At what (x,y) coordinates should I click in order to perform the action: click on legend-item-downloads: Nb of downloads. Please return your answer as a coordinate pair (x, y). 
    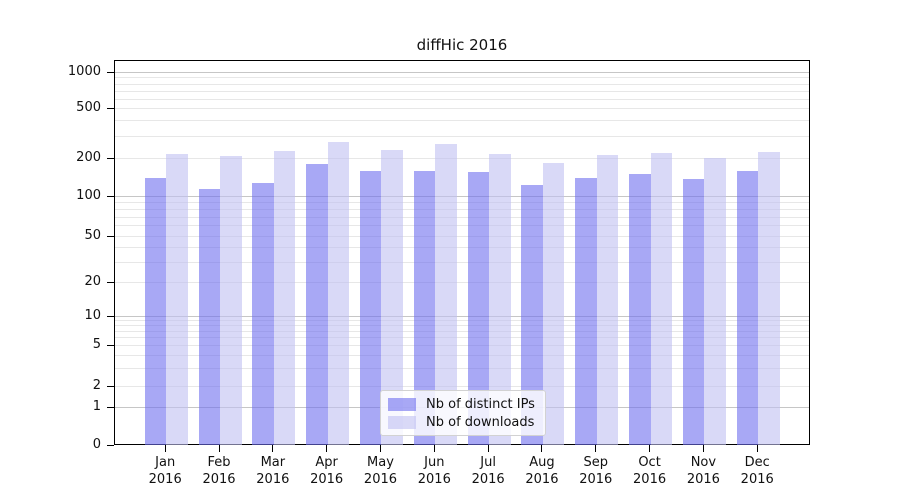
    Looking at the image, I should click on (466, 422).